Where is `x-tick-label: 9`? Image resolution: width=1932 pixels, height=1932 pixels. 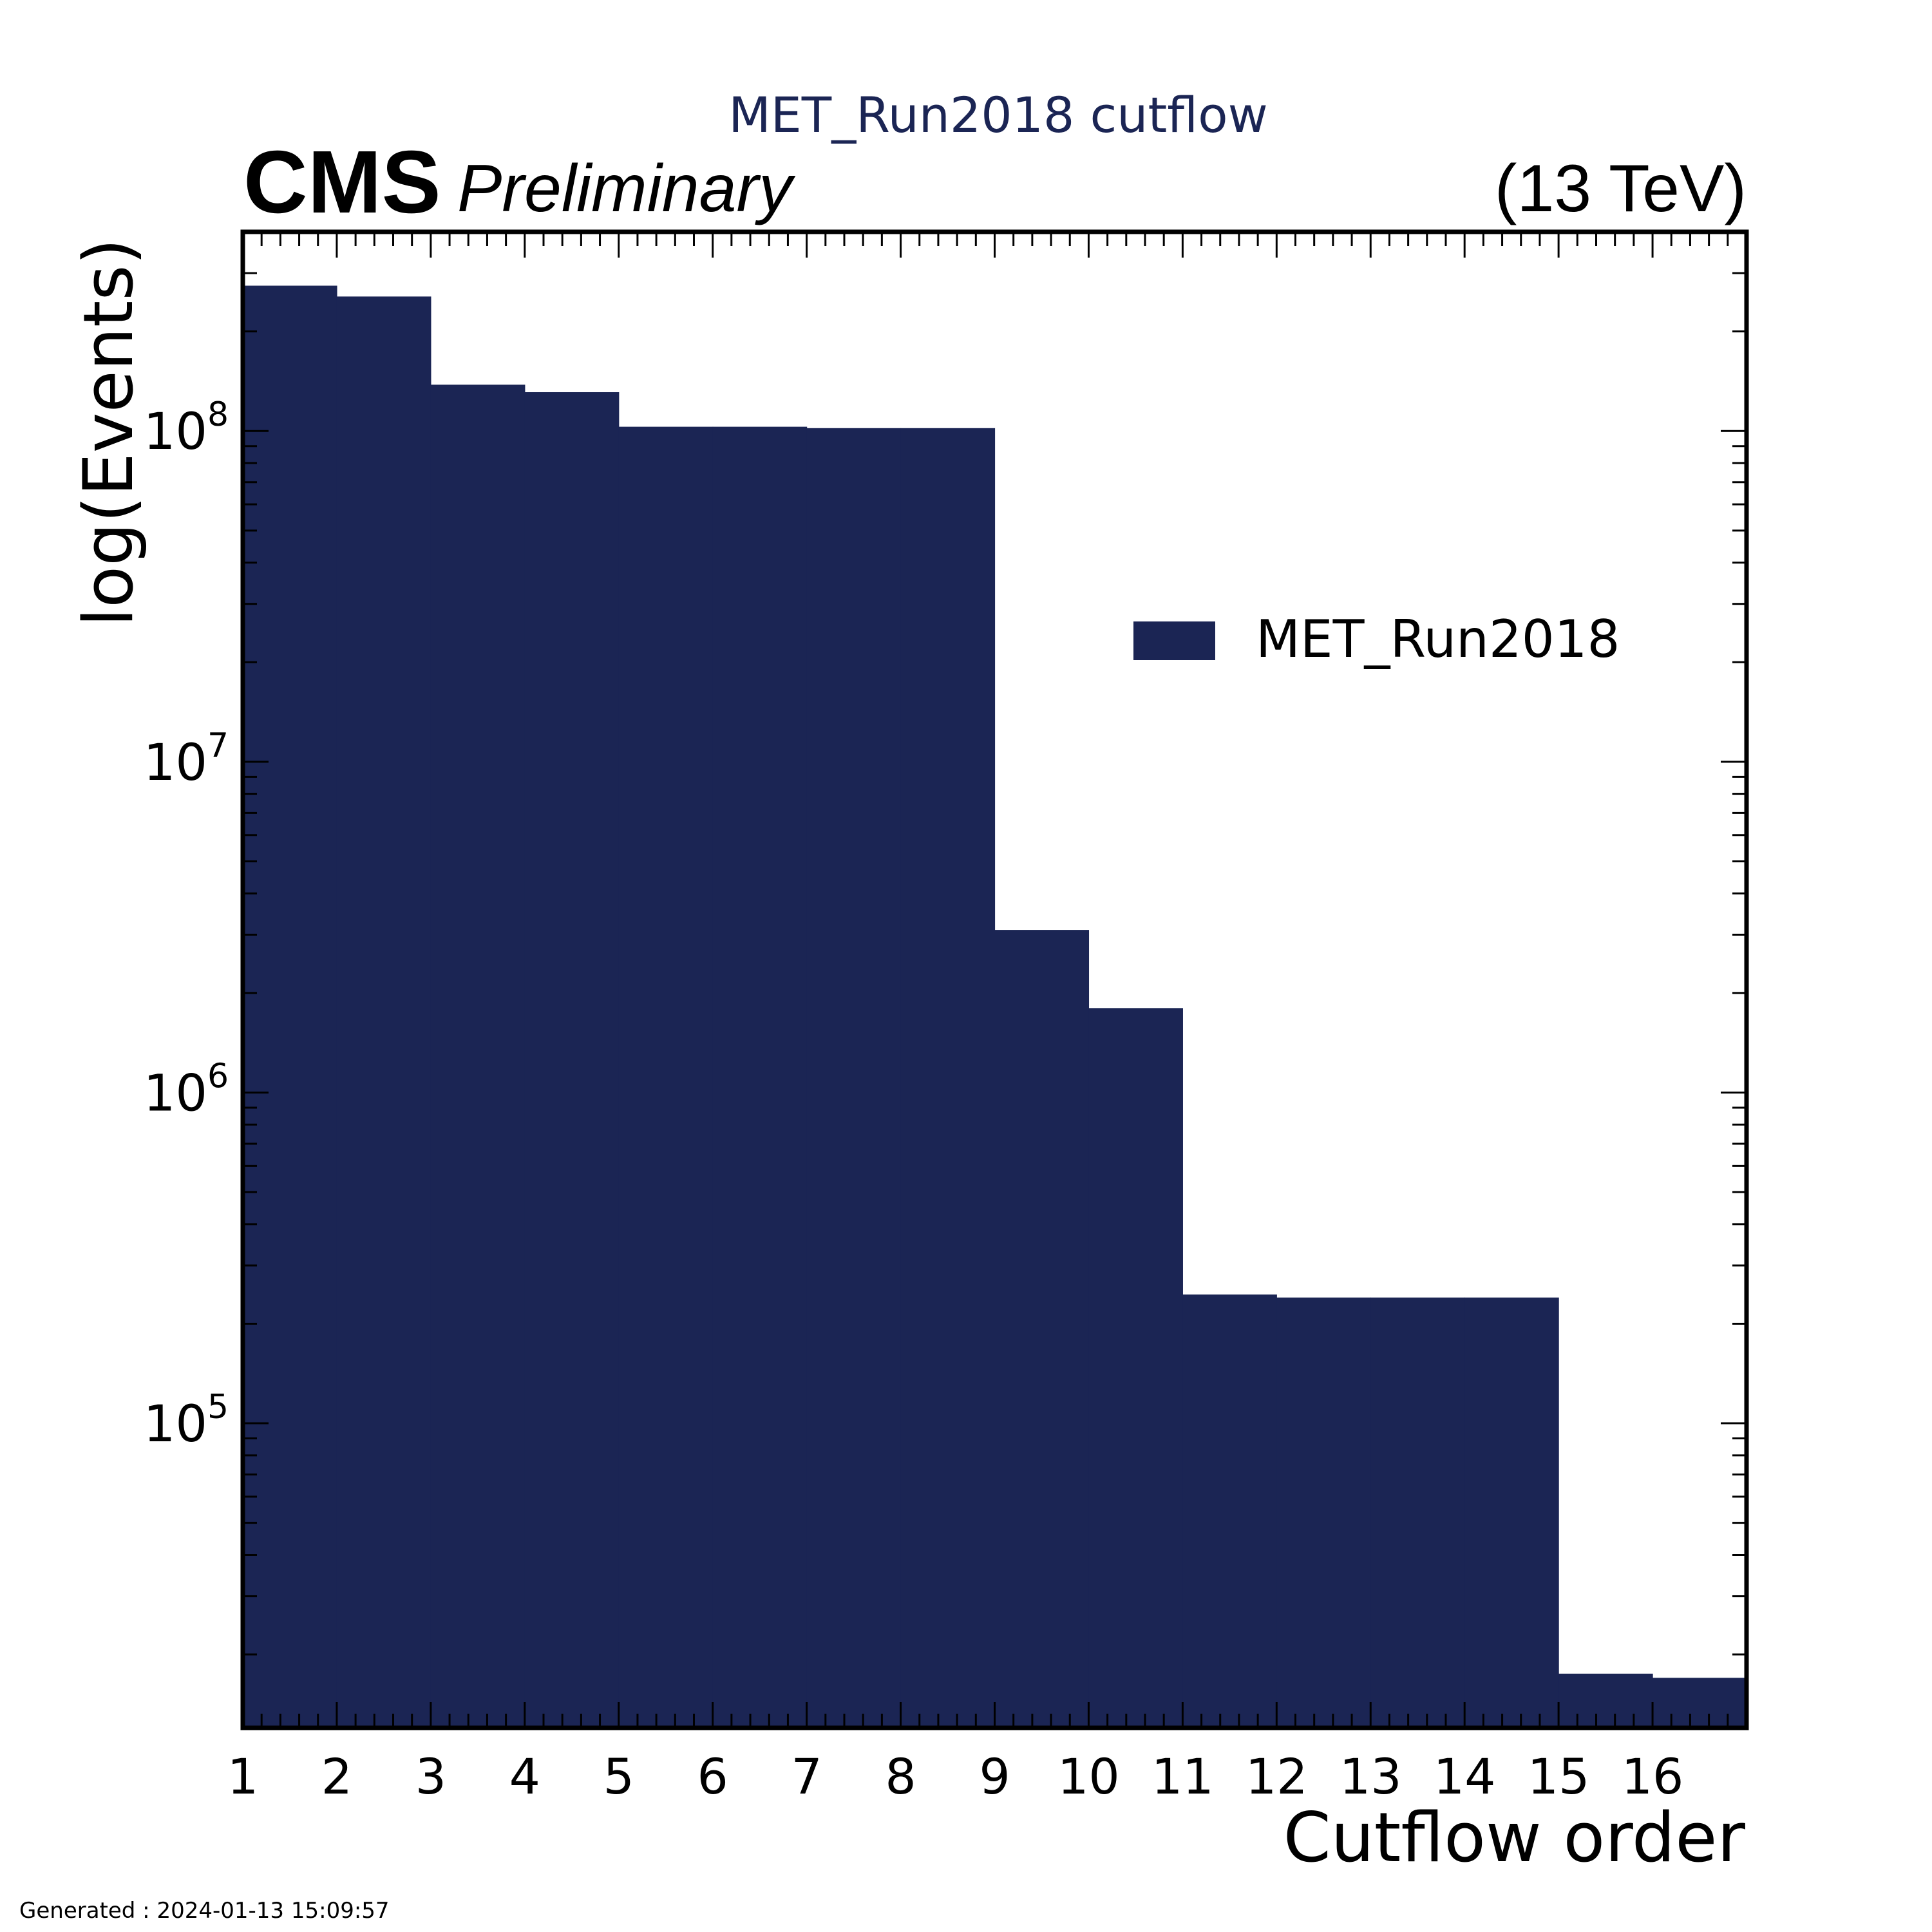
x-tick-label: 9 is located at coordinates (995, 1777).